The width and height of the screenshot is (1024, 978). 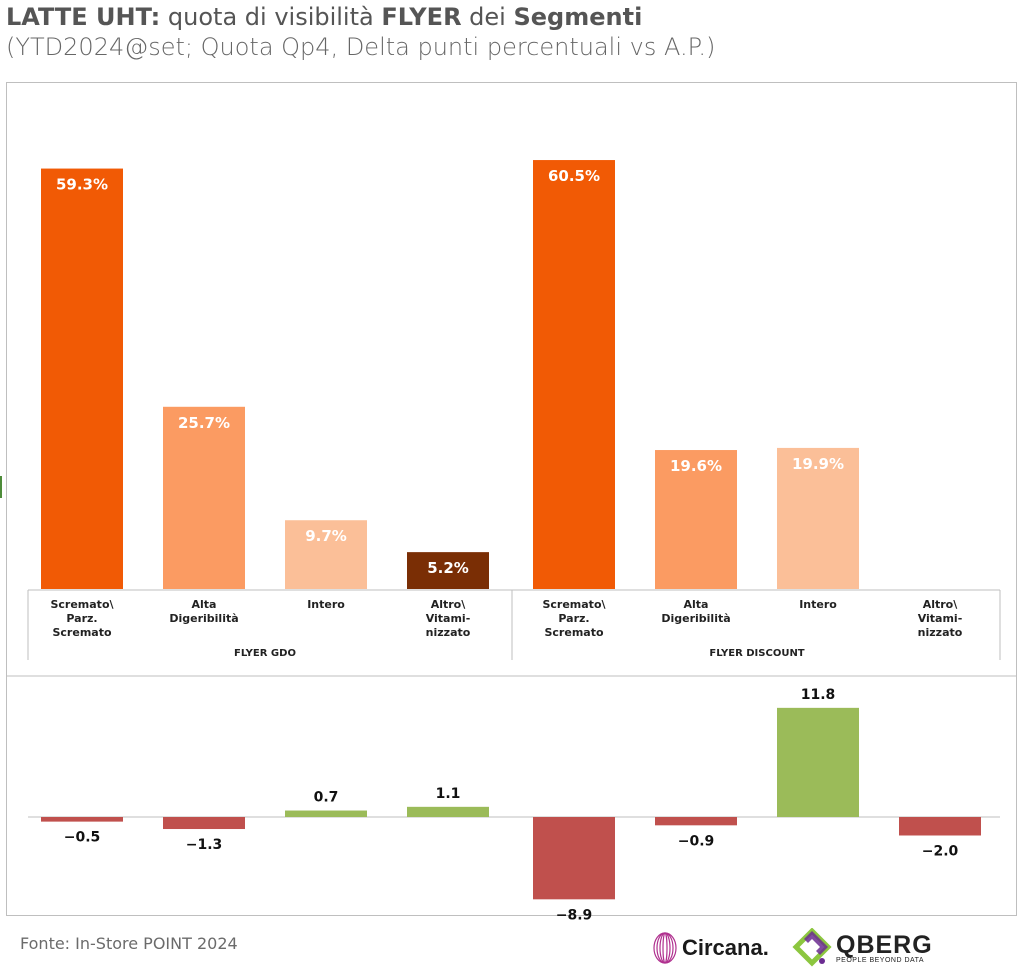 What do you see at coordinates (82, 838) in the screenshot?
I see `delta-value-label-0-0: −0.5` at bounding box center [82, 838].